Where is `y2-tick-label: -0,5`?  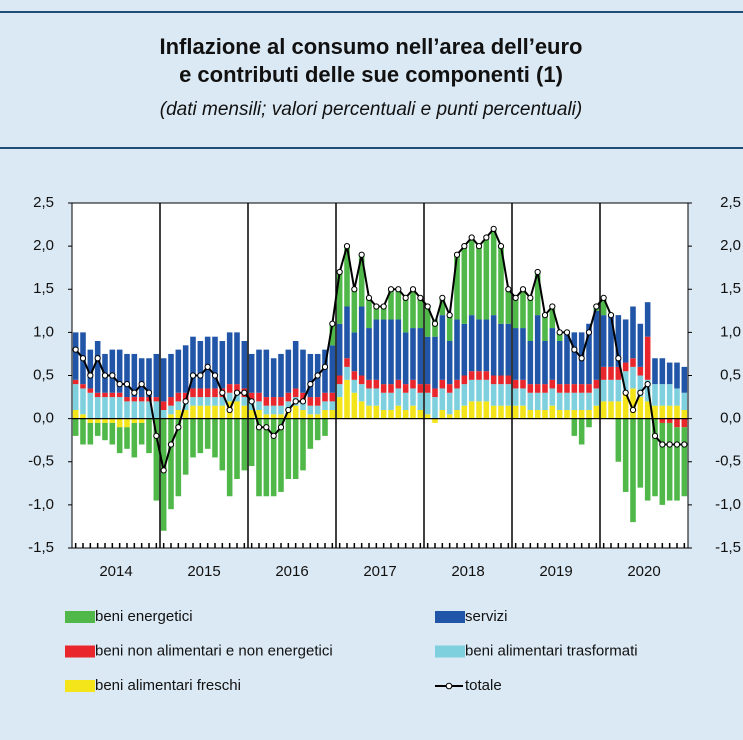
y2-tick-label: -0,5 is located at coordinates (728, 461).